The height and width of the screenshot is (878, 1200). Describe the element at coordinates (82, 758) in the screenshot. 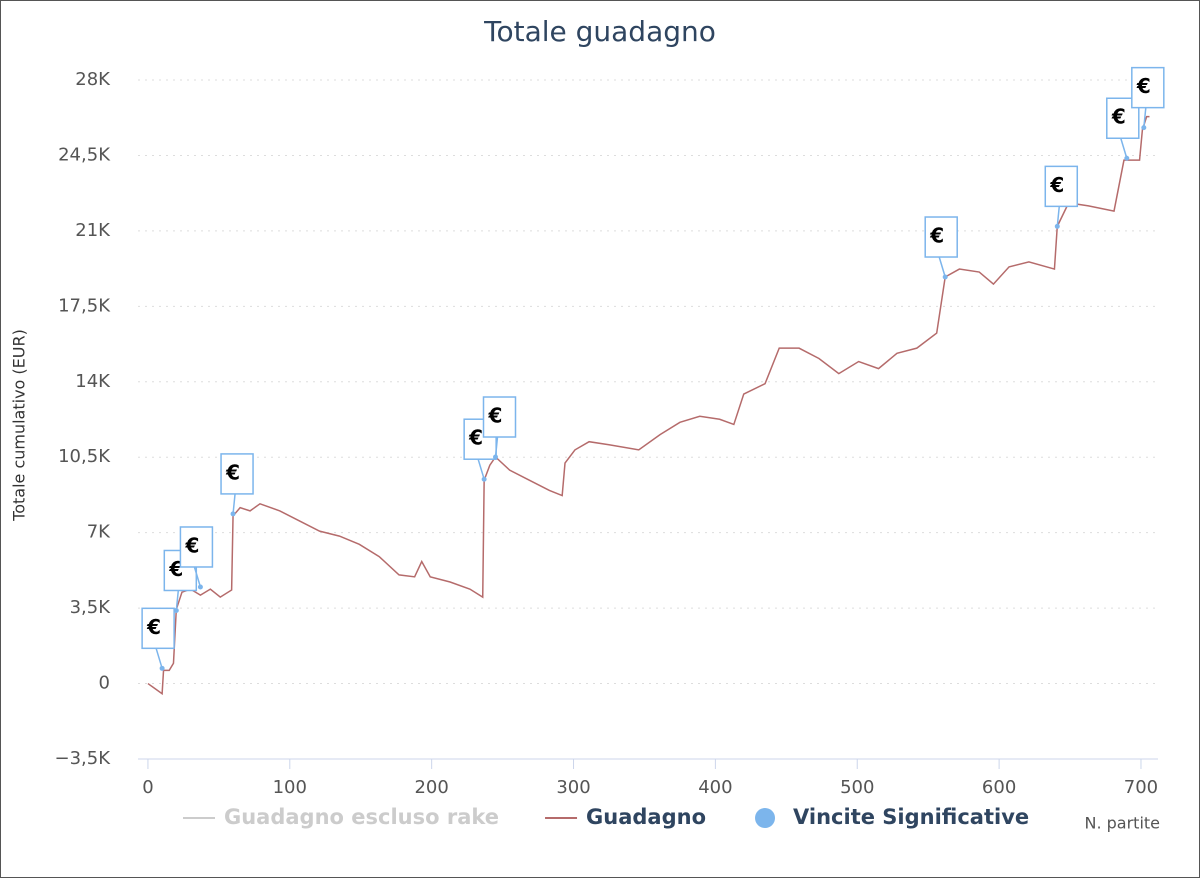

I see `y-tick-label: −3,5K` at that location.